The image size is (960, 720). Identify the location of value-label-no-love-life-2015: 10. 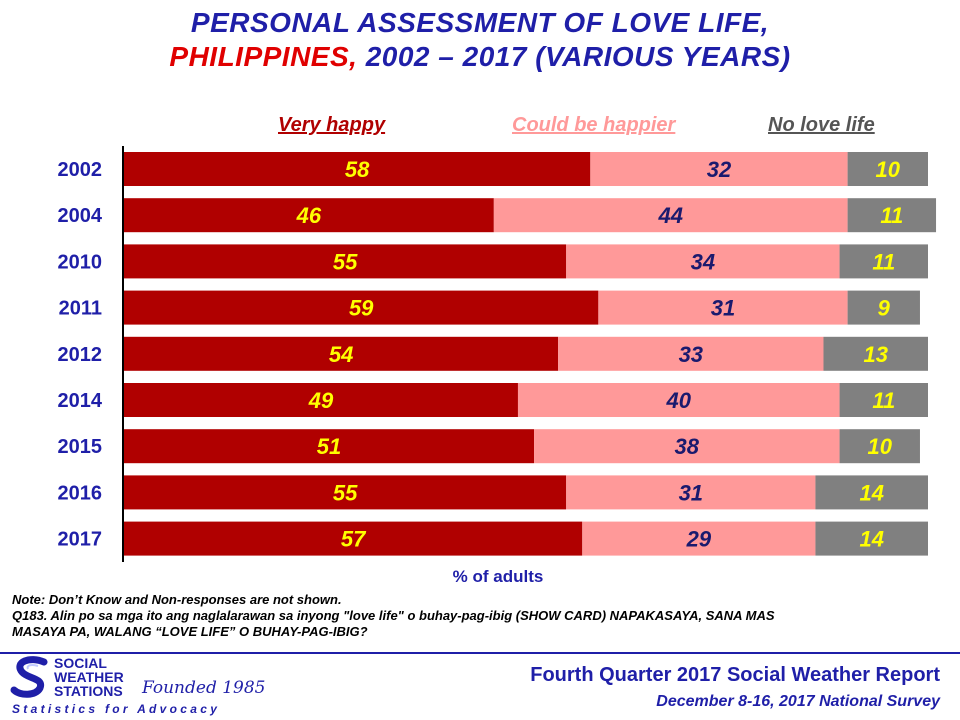
(880, 446).